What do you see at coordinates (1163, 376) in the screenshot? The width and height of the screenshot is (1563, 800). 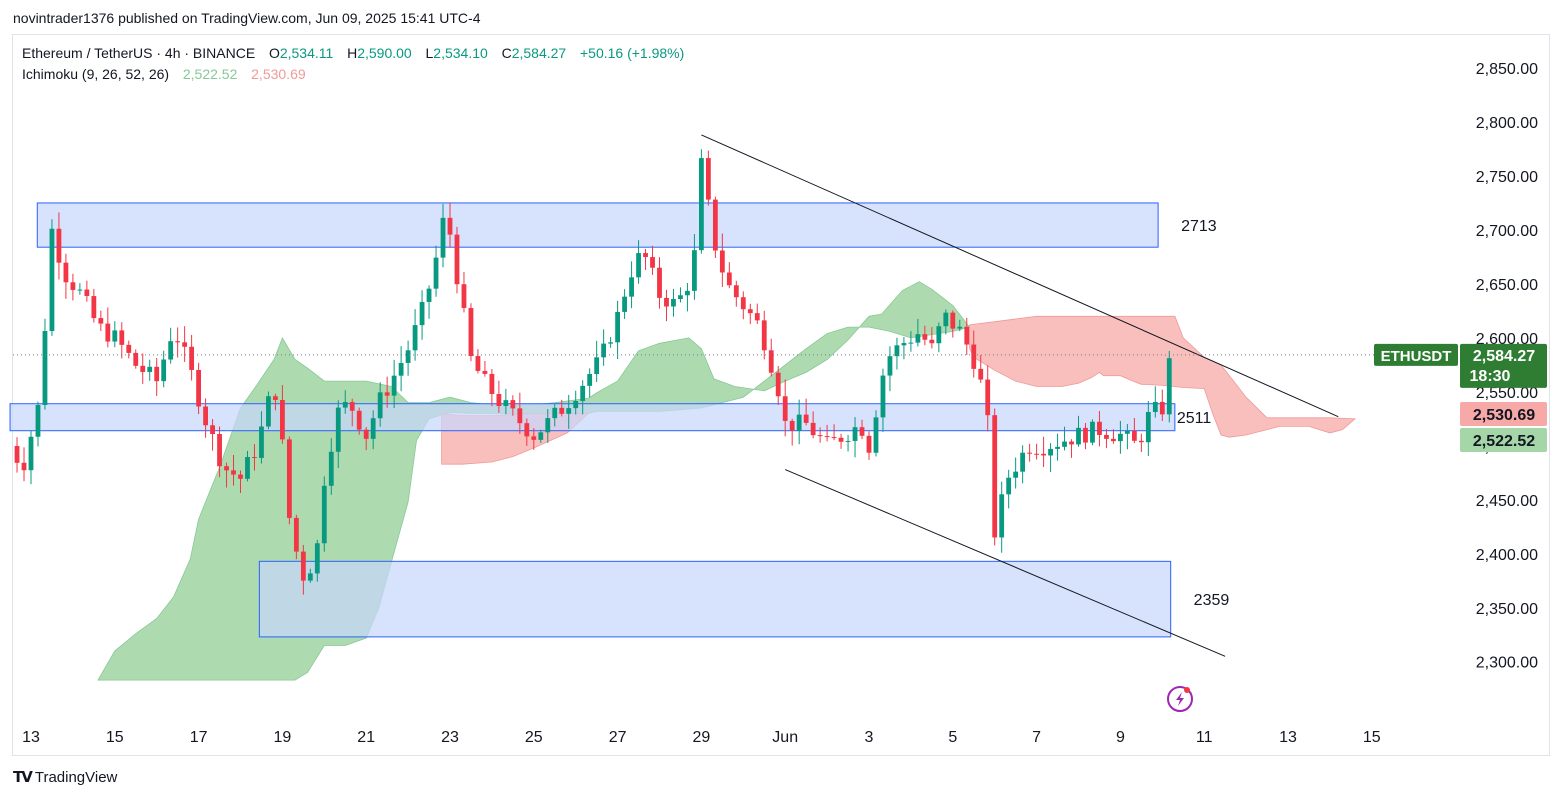 I see `cloud-red-area` at bounding box center [1163, 376].